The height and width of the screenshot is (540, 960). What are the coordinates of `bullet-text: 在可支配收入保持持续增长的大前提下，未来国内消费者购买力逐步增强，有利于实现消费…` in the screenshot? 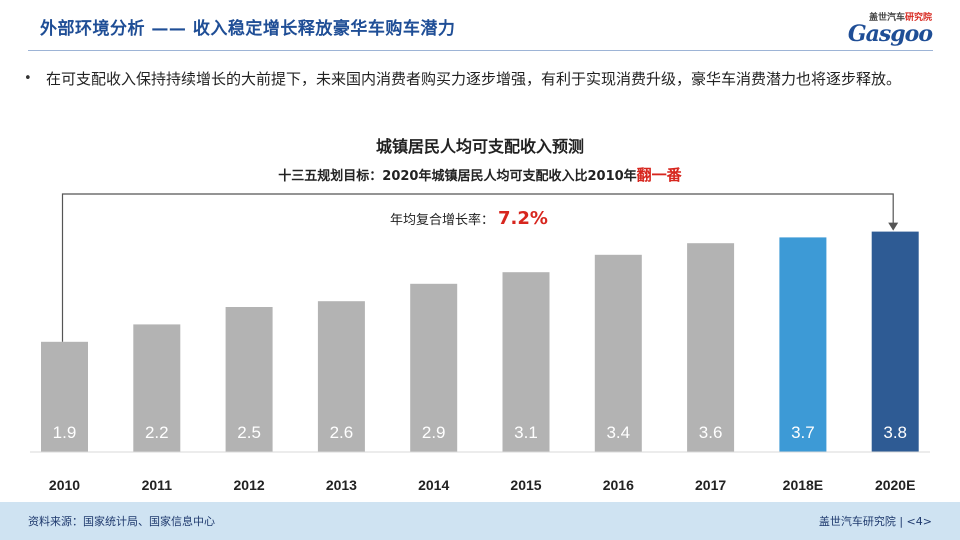 It's located at (474, 79).